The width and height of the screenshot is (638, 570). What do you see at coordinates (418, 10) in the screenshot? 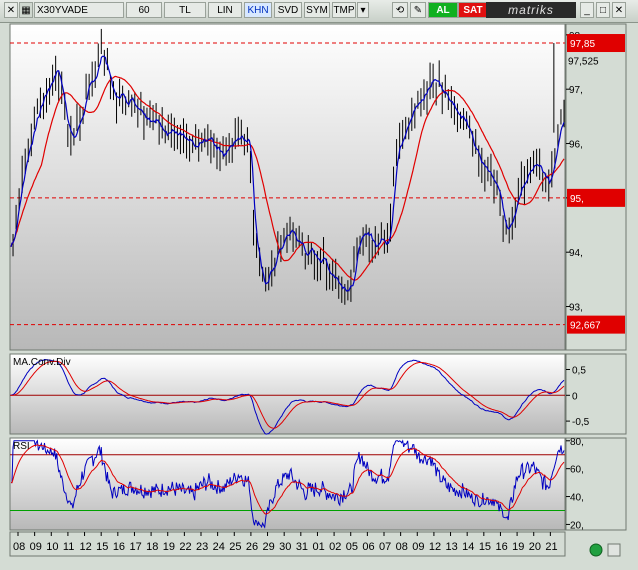
I see `tool-icon: ✎` at bounding box center [418, 10].